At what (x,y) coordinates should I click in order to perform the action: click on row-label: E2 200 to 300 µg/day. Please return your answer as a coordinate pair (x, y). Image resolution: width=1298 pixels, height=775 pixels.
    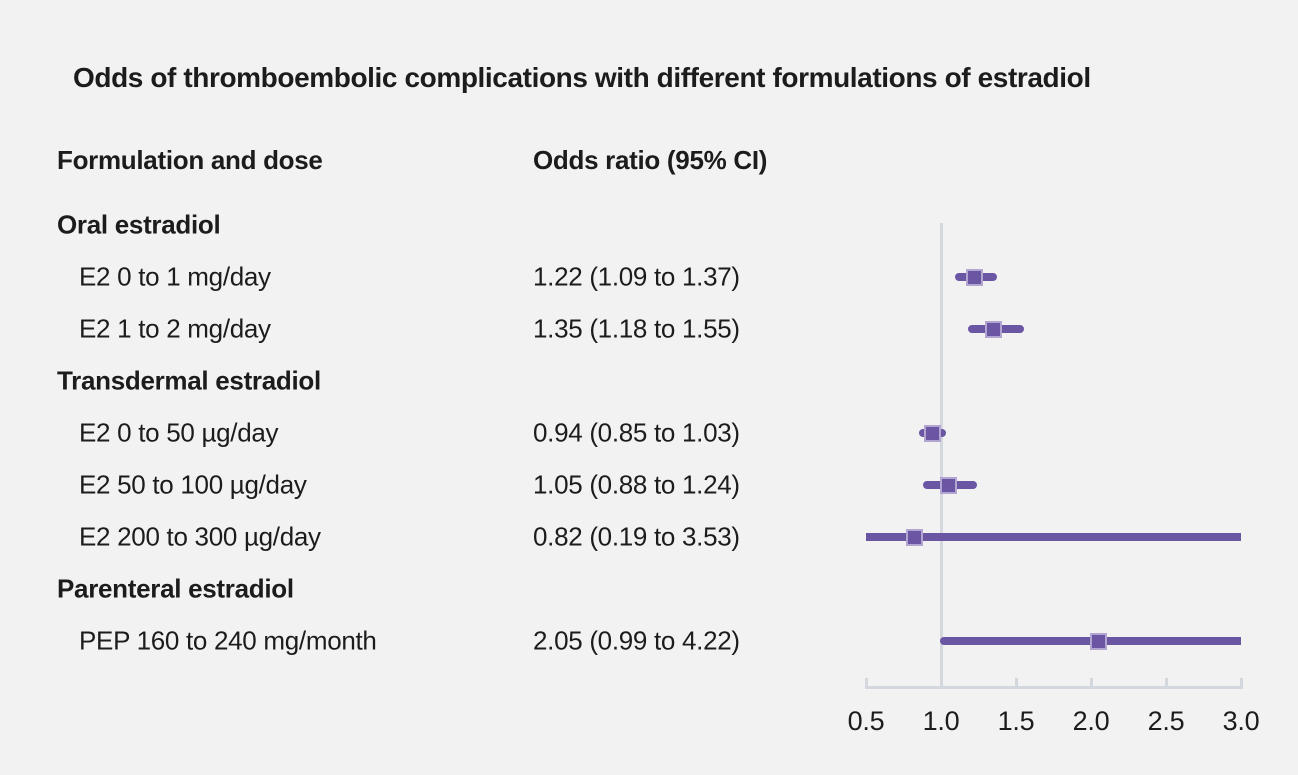
    Looking at the image, I should click on (200, 536).